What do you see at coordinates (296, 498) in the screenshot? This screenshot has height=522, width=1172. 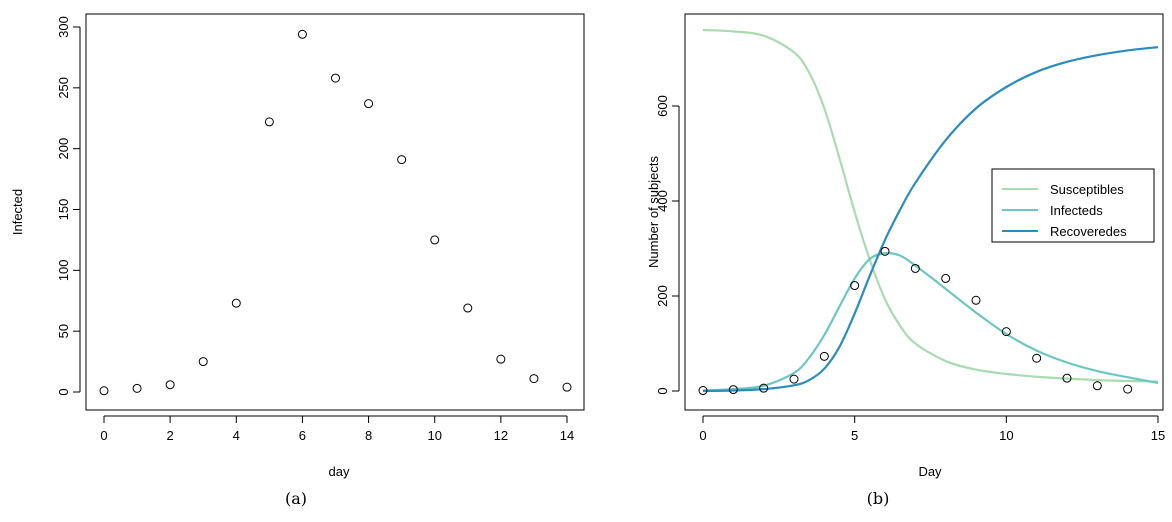 I see `panel-a-caption: (a)` at bounding box center [296, 498].